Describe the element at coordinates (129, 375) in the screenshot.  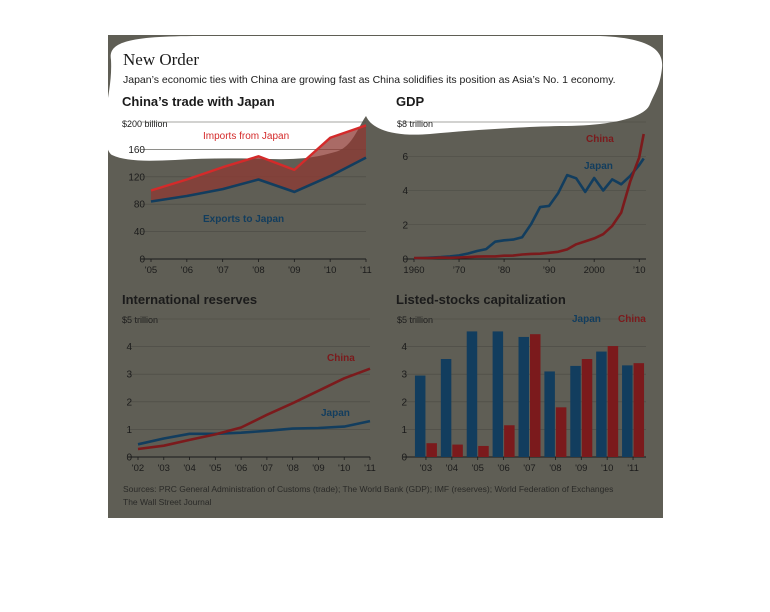
I see `reserves-ytick-label: 3` at that location.